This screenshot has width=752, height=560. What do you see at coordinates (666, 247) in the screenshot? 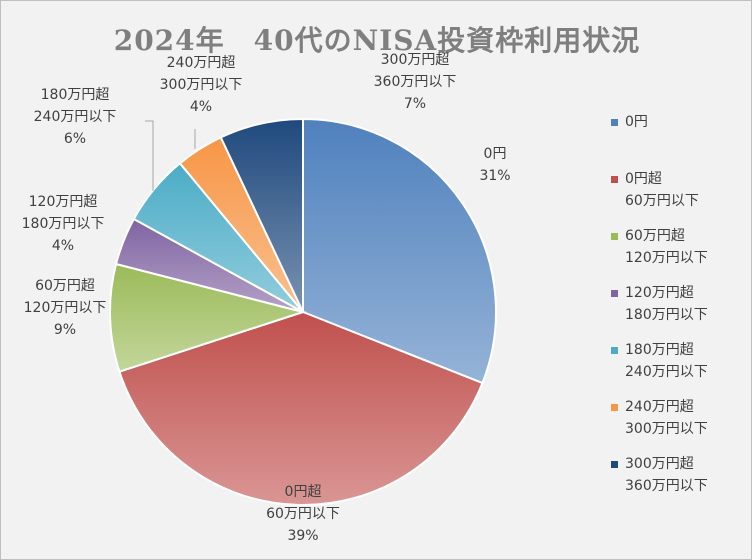
I see `legend-label-2: 60万円超 120万円以下` at bounding box center [666, 247].